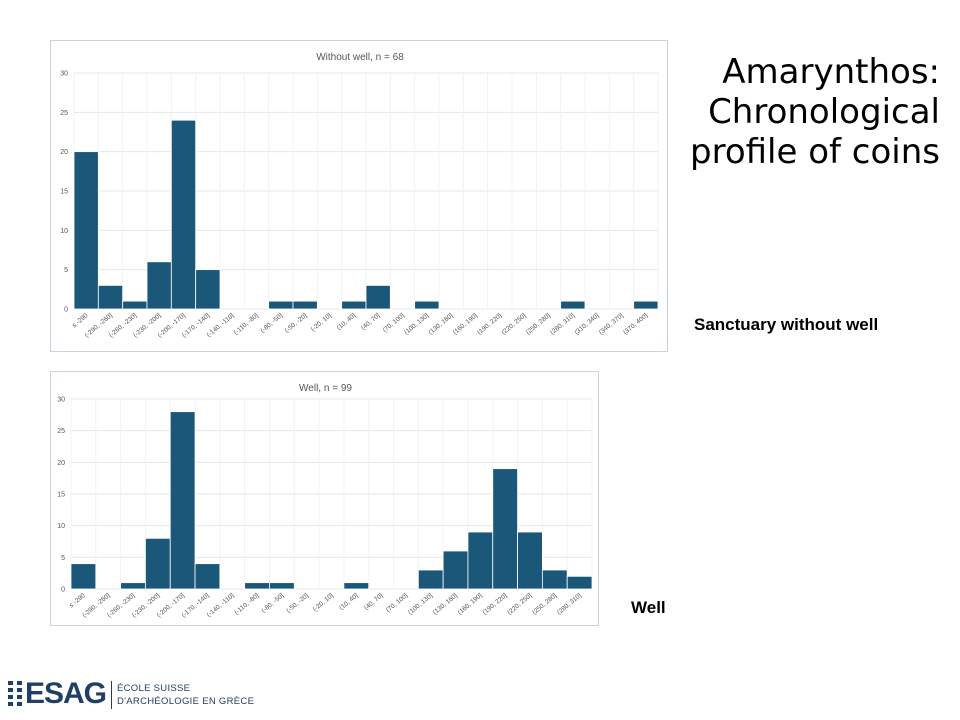  I want to click on chart-2-x-tick-label: (70, 100], so click(397, 603).